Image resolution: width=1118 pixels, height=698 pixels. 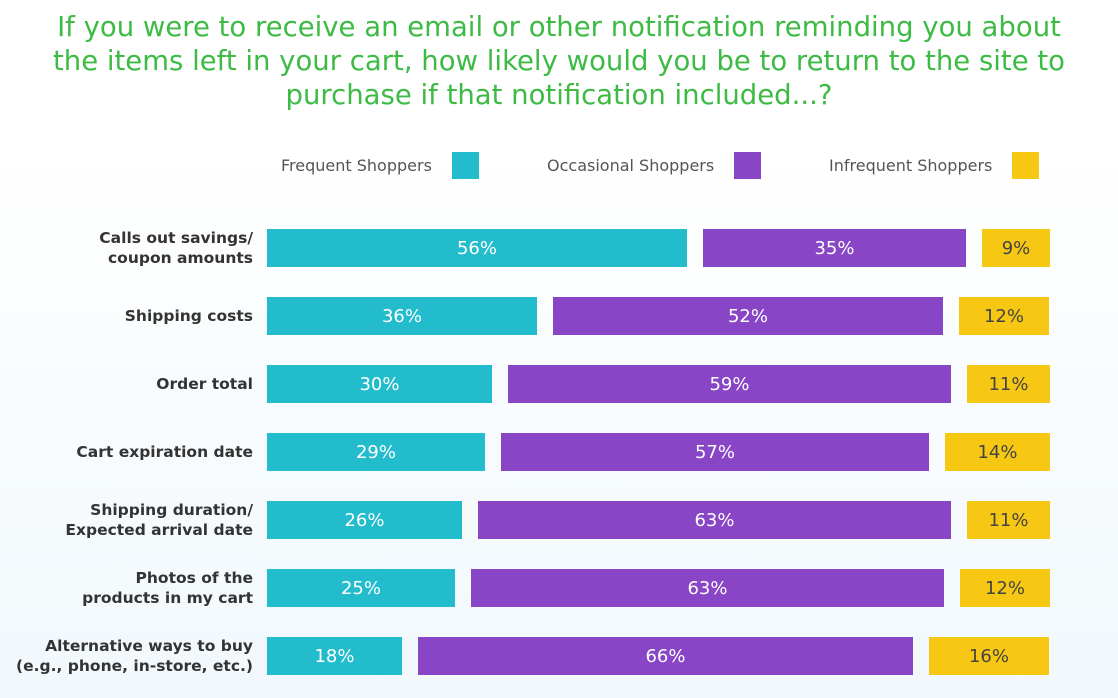 I want to click on data-label: 66%, so click(x=665, y=656).